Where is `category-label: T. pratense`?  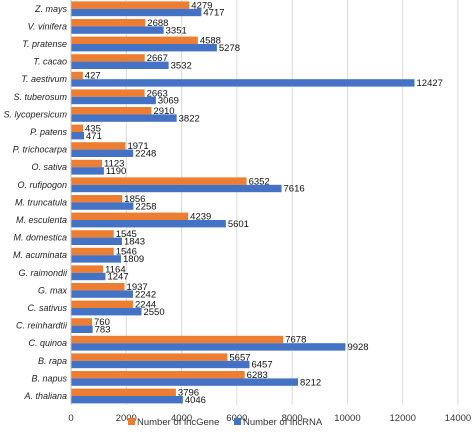
category-label: T. pratense is located at coordinates (44, 44).